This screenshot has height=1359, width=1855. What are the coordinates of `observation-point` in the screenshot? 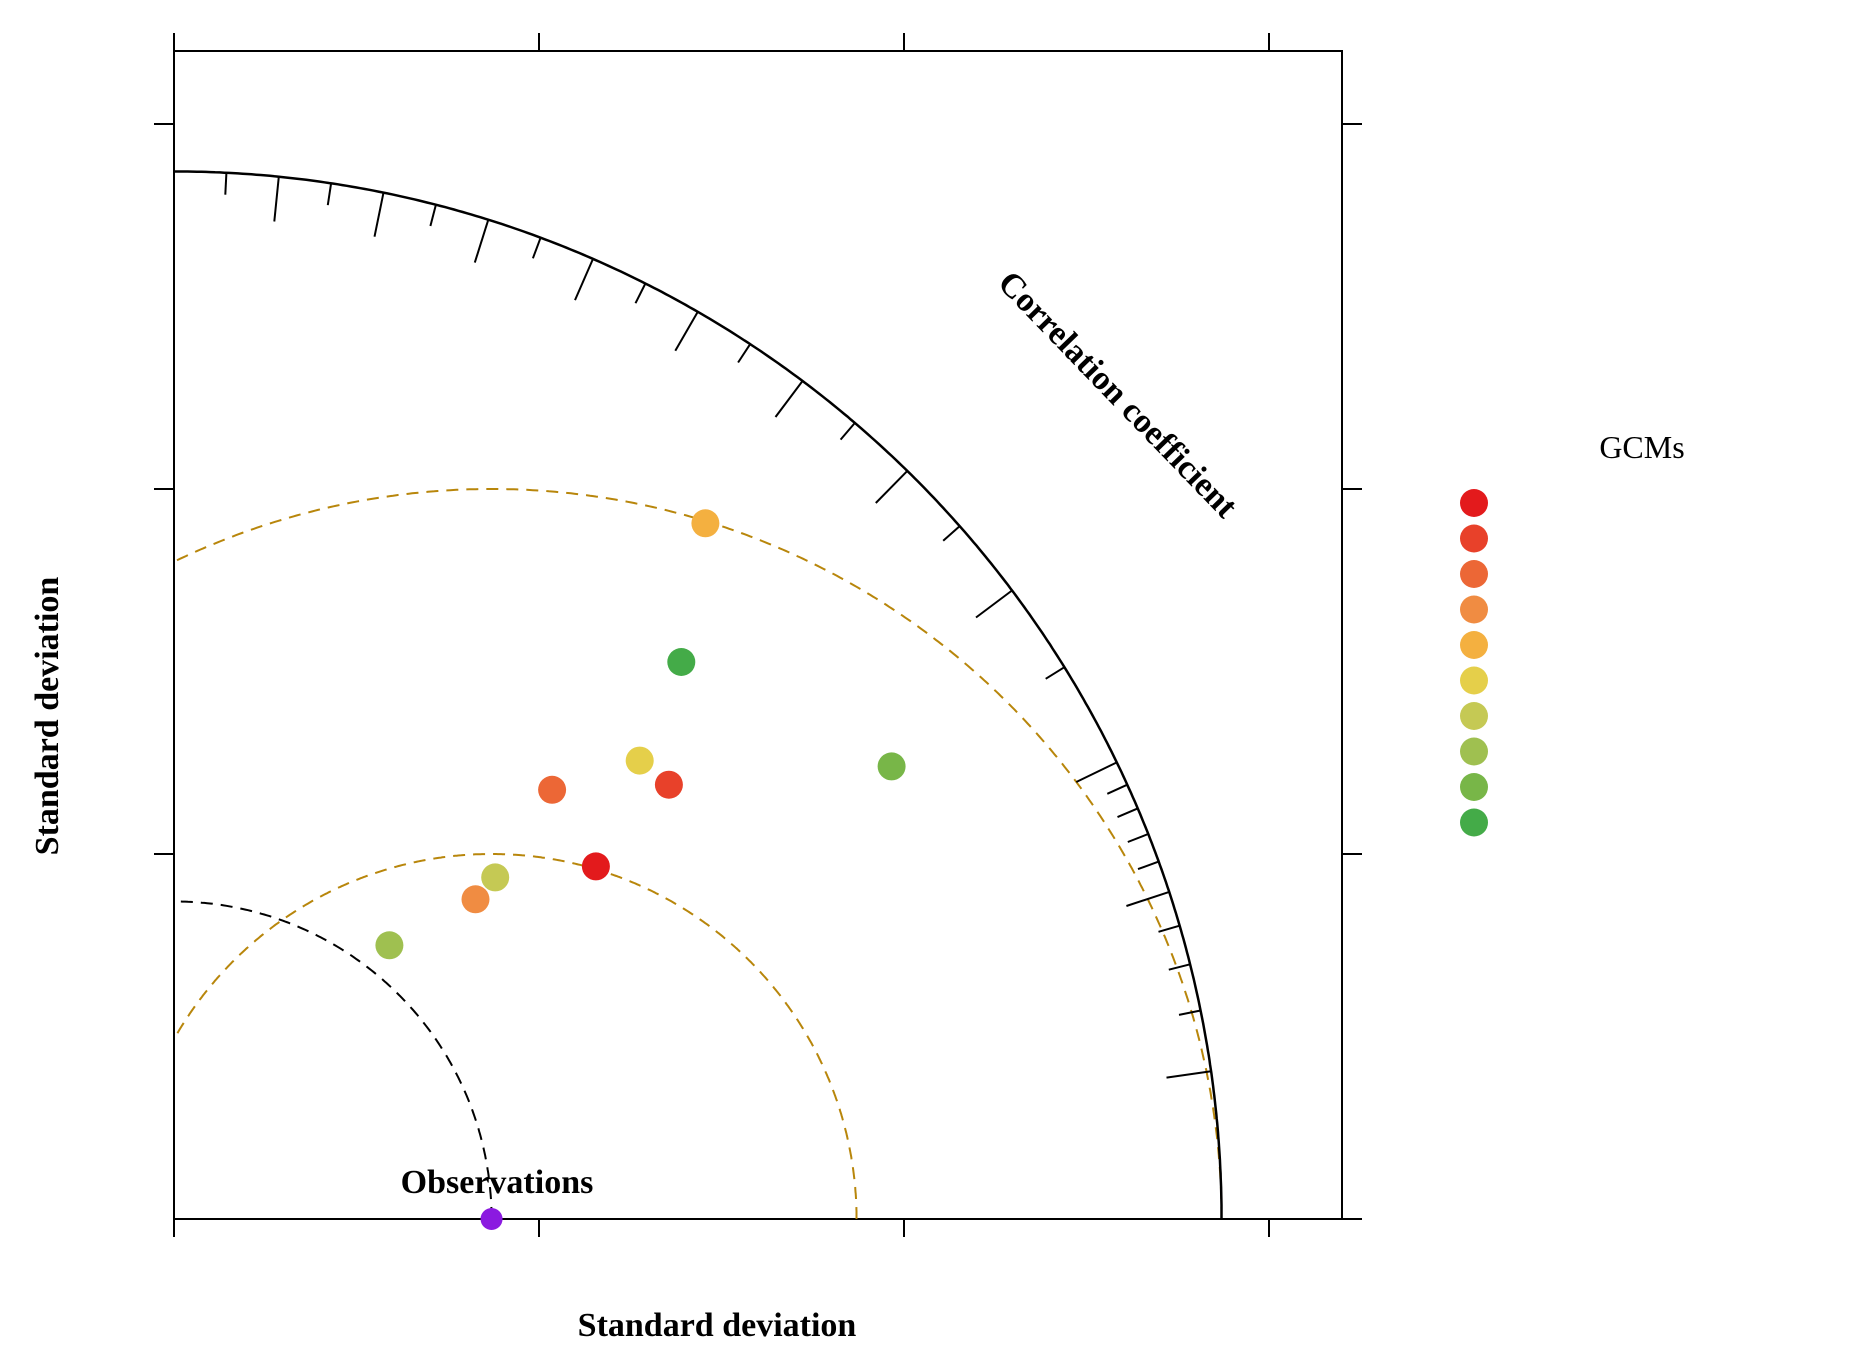 It's located at (491, 1219).